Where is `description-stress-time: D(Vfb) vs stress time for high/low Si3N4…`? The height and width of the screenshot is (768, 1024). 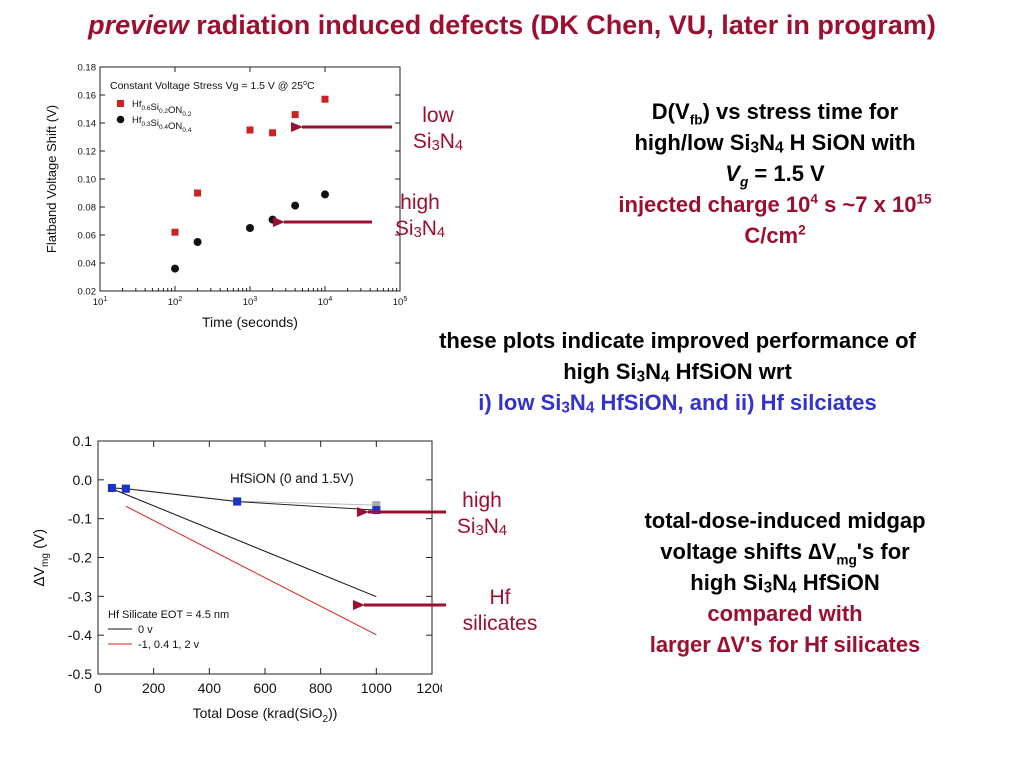
description-stress-time: D(Vfb) vs stress time for high/low Si3N4… is located at coordinates (775, 173).